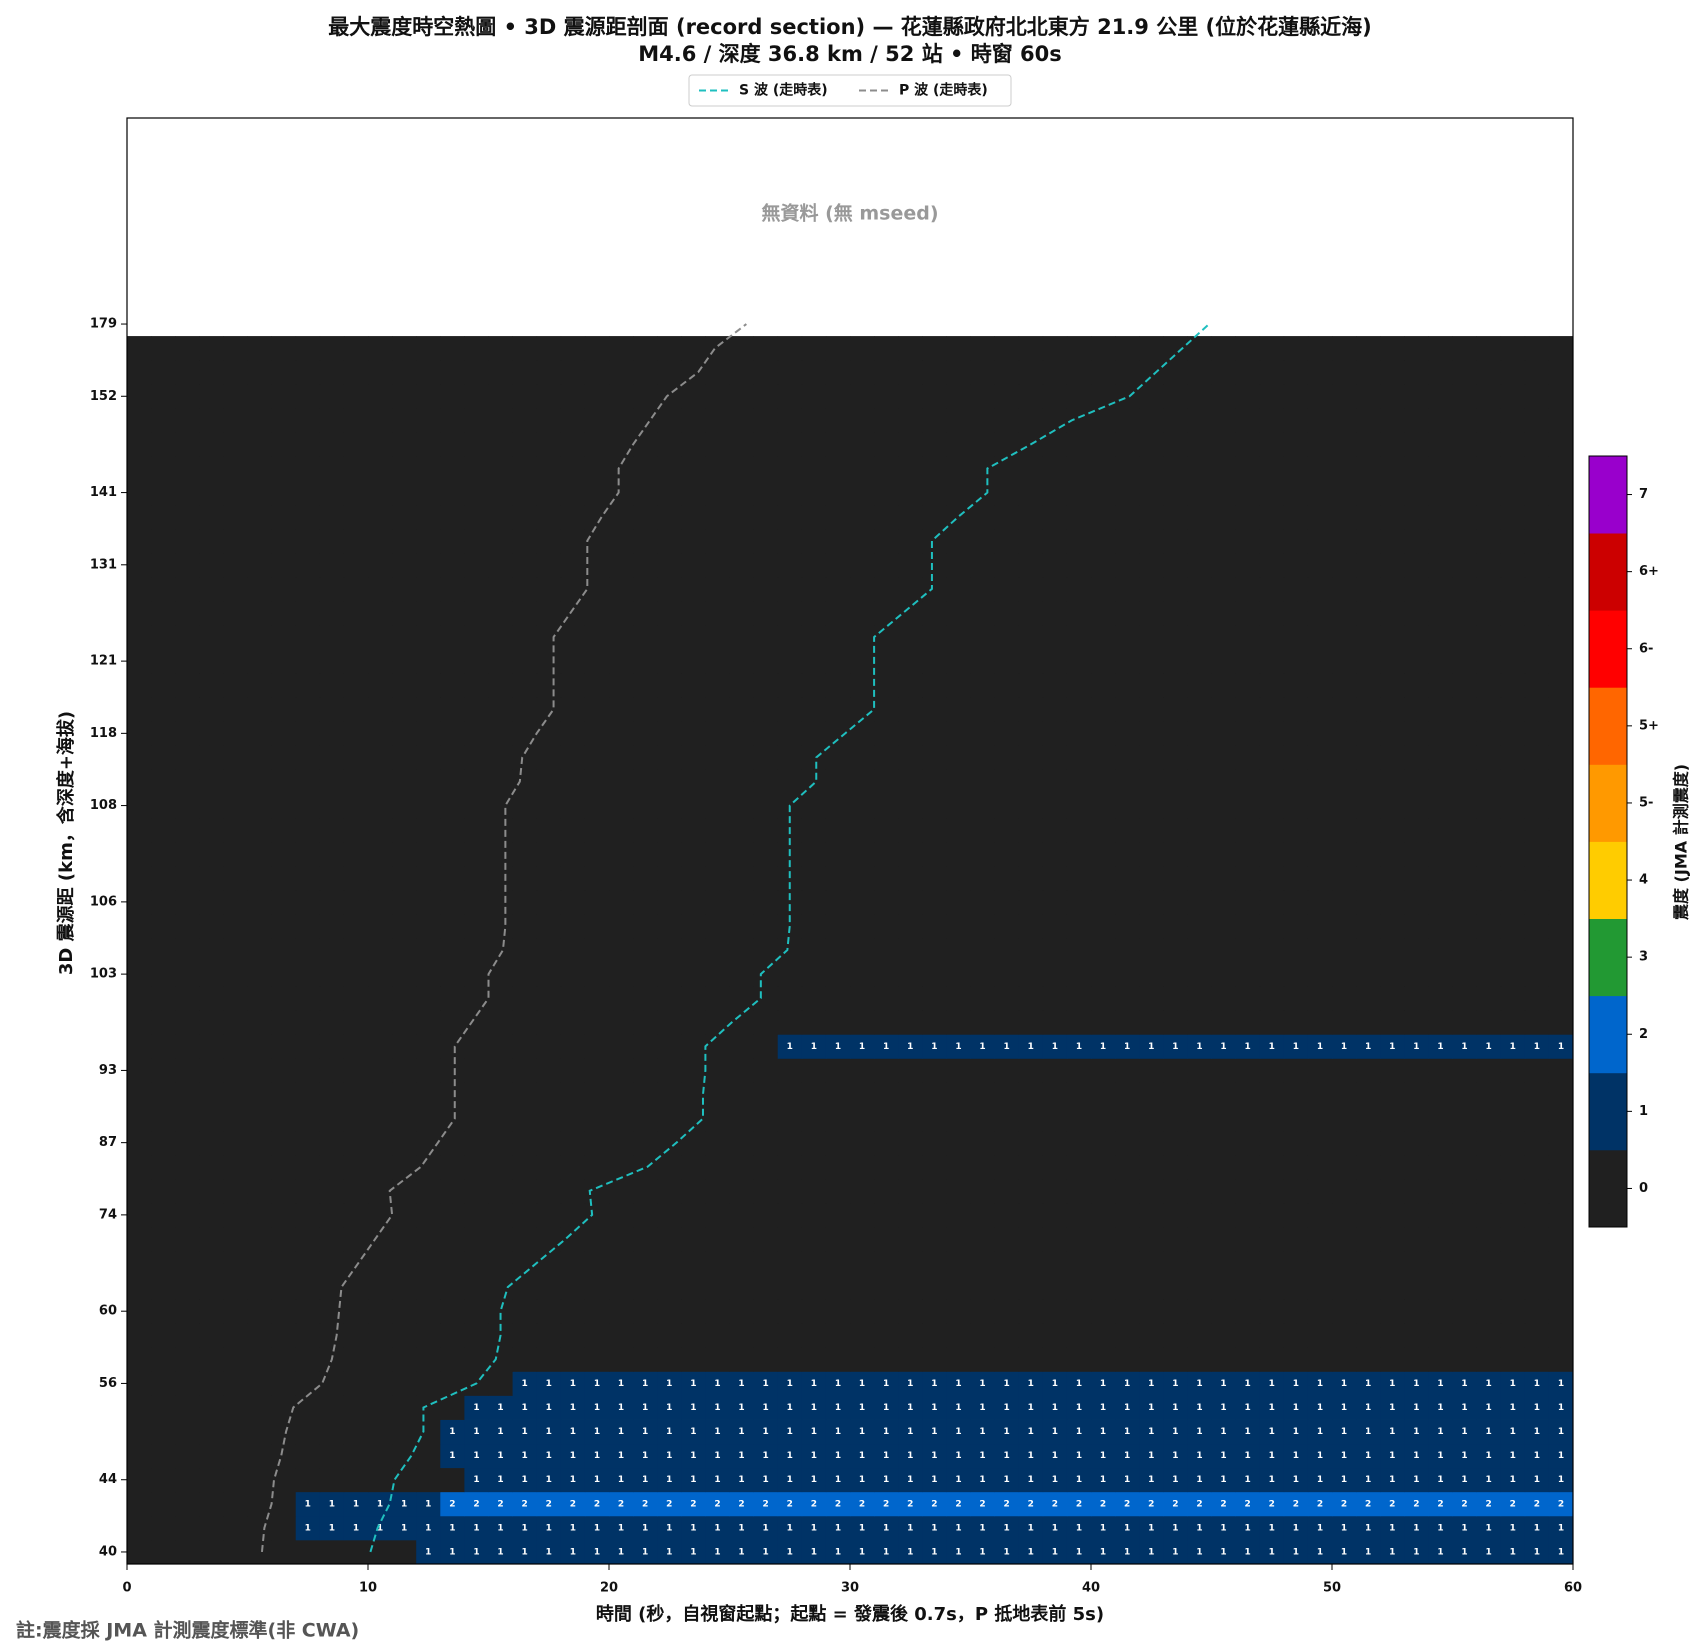  Describe the element at coordinates (1608, 1111) in the screenshot. I see `colorbar-swatch` at that location.